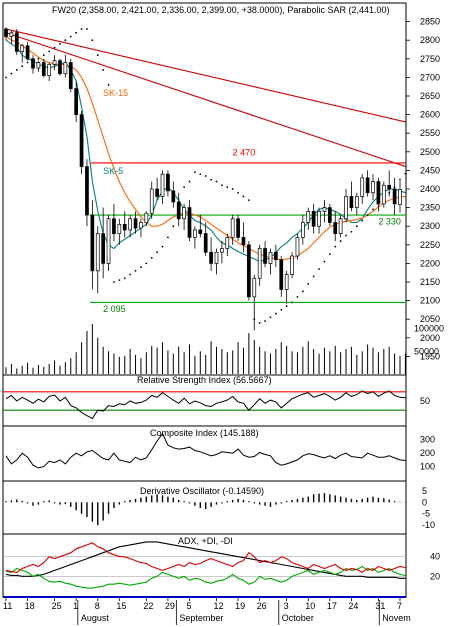  Describe the element at coordinates (430, 282) in the screenshot. I see `price-tick-label: 2150` at that location.